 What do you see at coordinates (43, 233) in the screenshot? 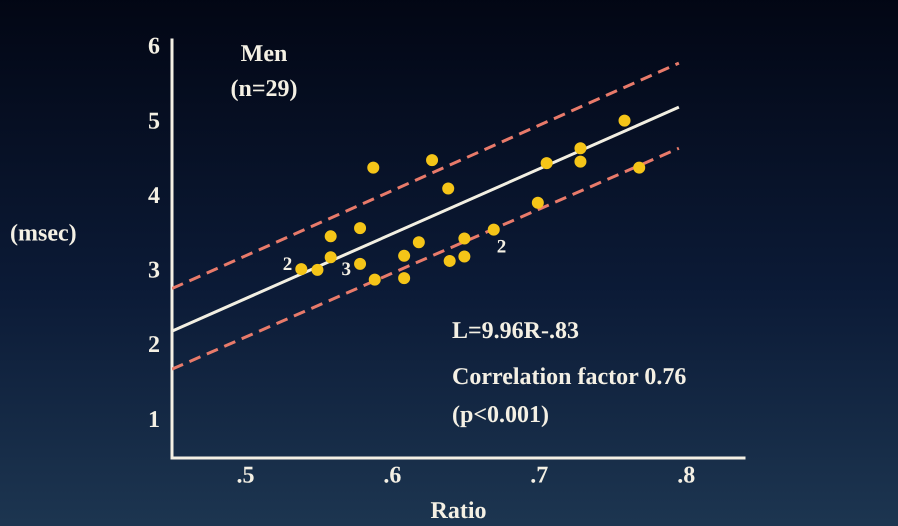
I see `y-axis-title: (msec)` at bounding box center [43, 233].